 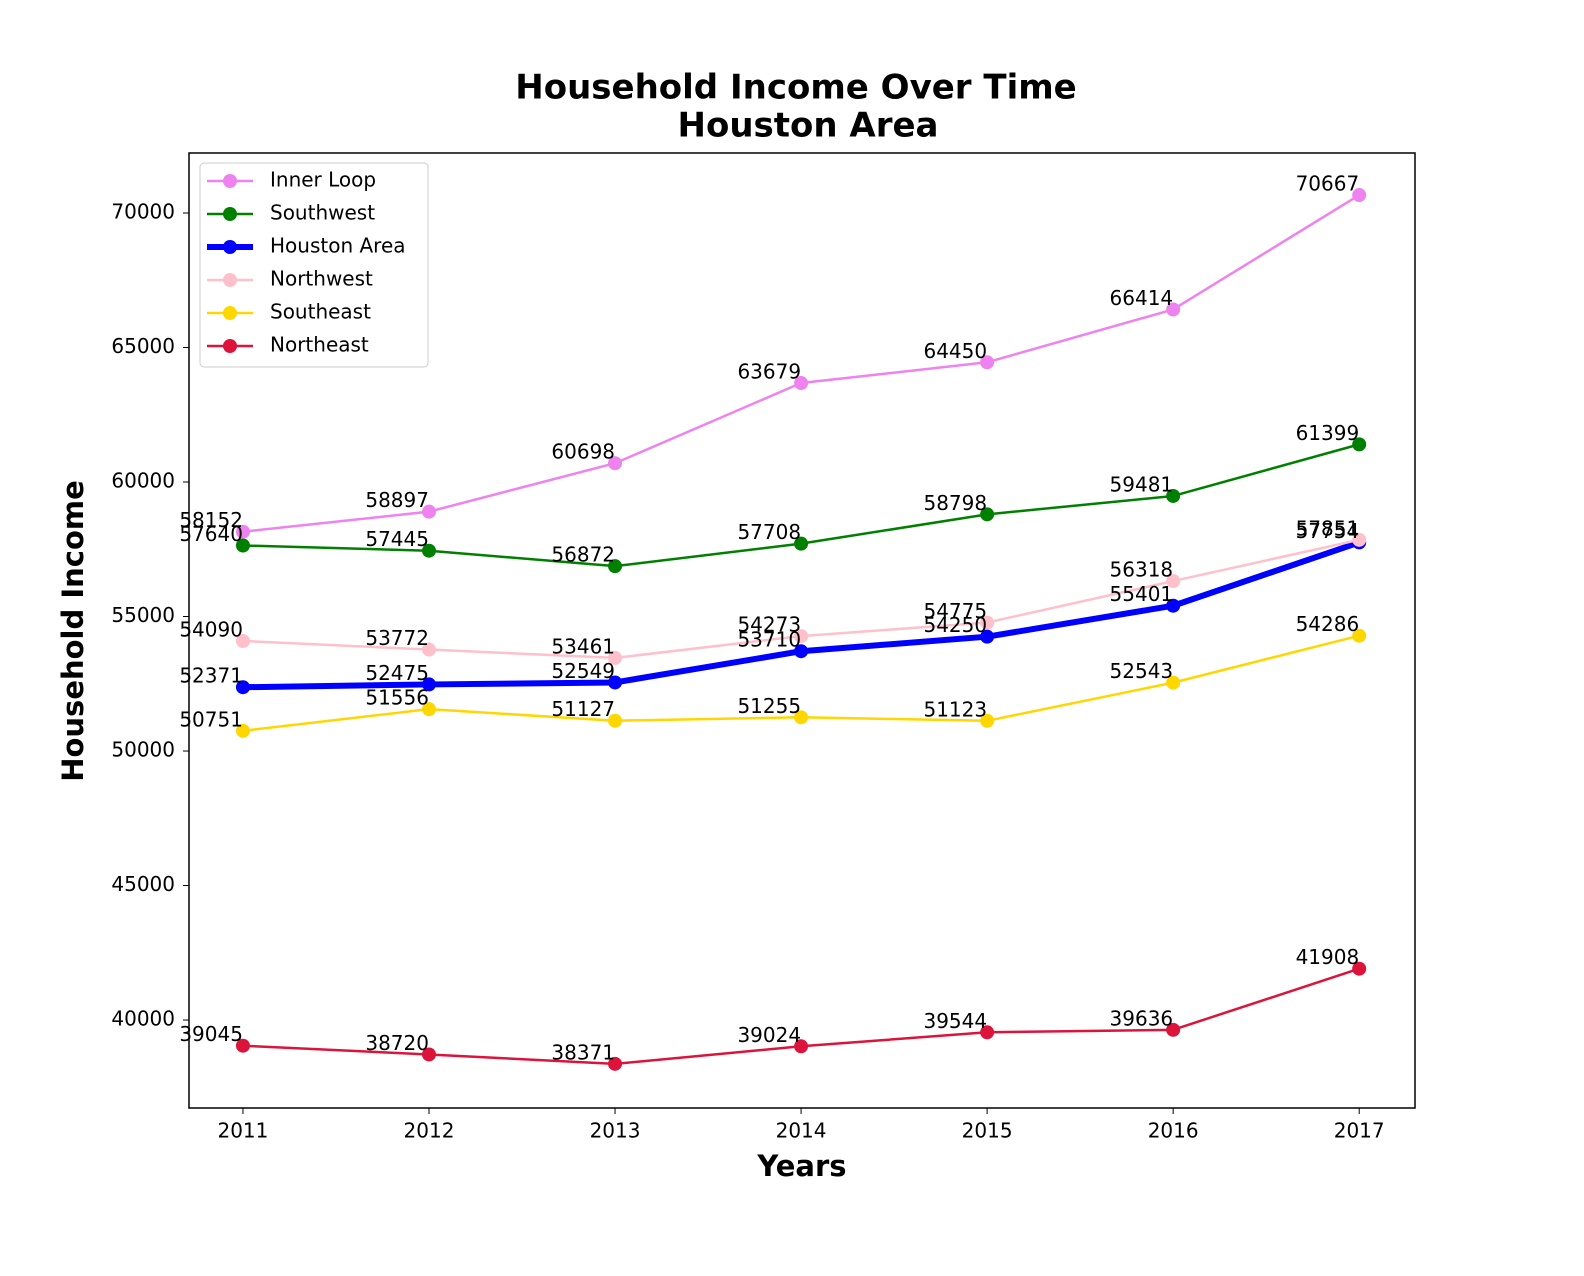 What do you see at coordinates (1142, 594) in the screenshot?
I see `data-label: 55401` at bounding box center [1142, 594].